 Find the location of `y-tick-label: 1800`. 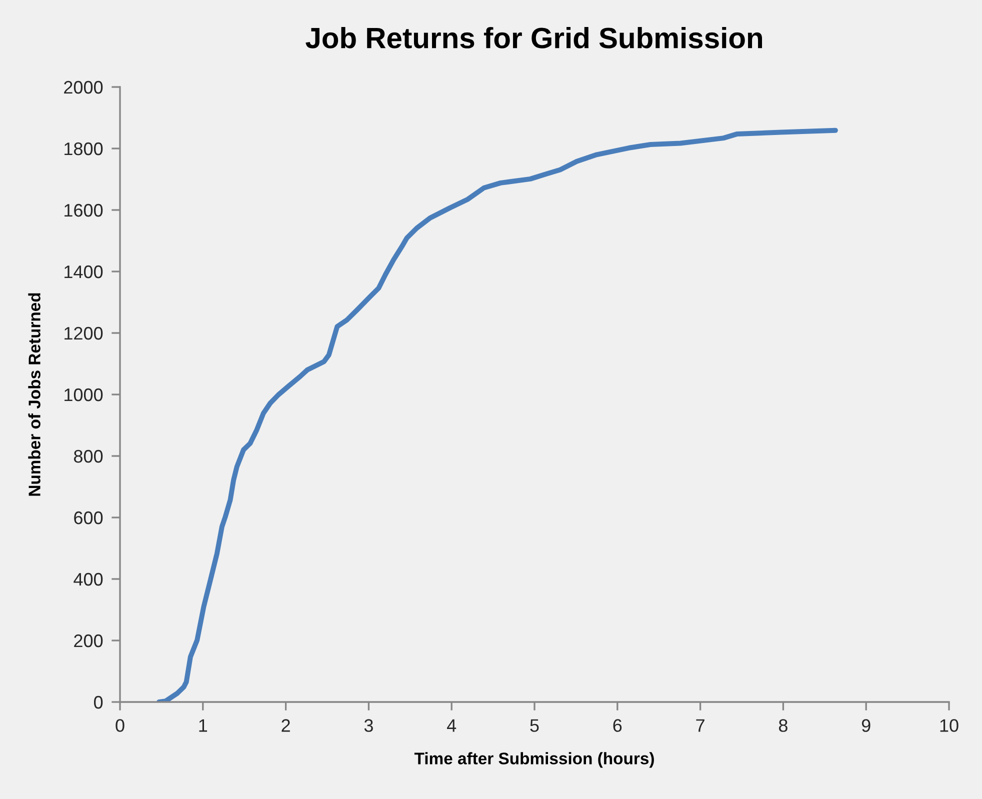

y-tick-label: 1800 is located at coordinates (83, 149).